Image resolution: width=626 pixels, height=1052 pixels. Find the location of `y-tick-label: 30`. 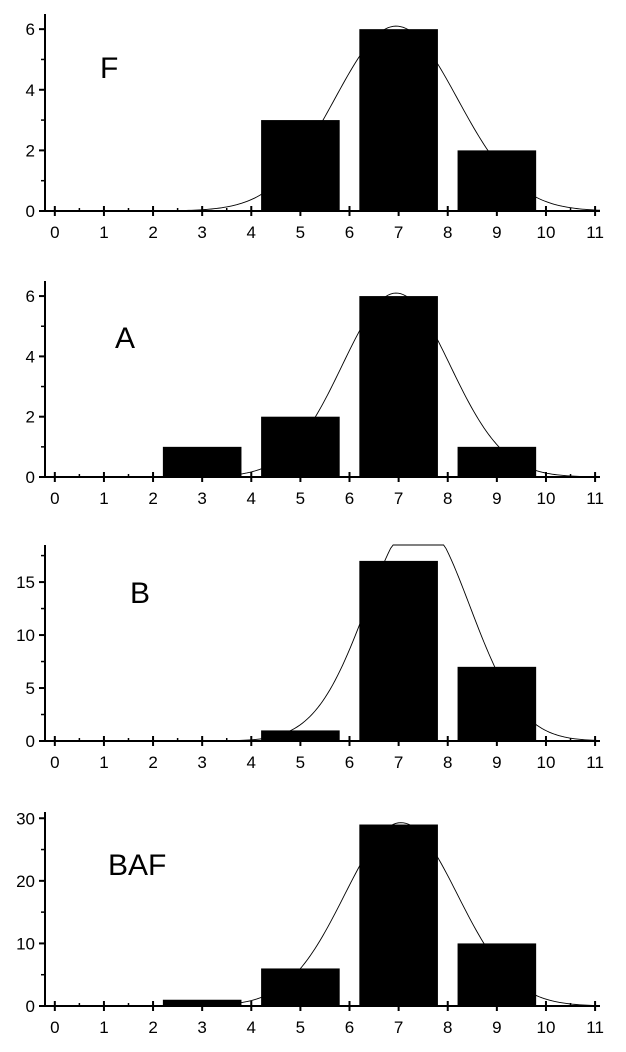

y-tick-label: 30 is located at coordinates (25, 818).